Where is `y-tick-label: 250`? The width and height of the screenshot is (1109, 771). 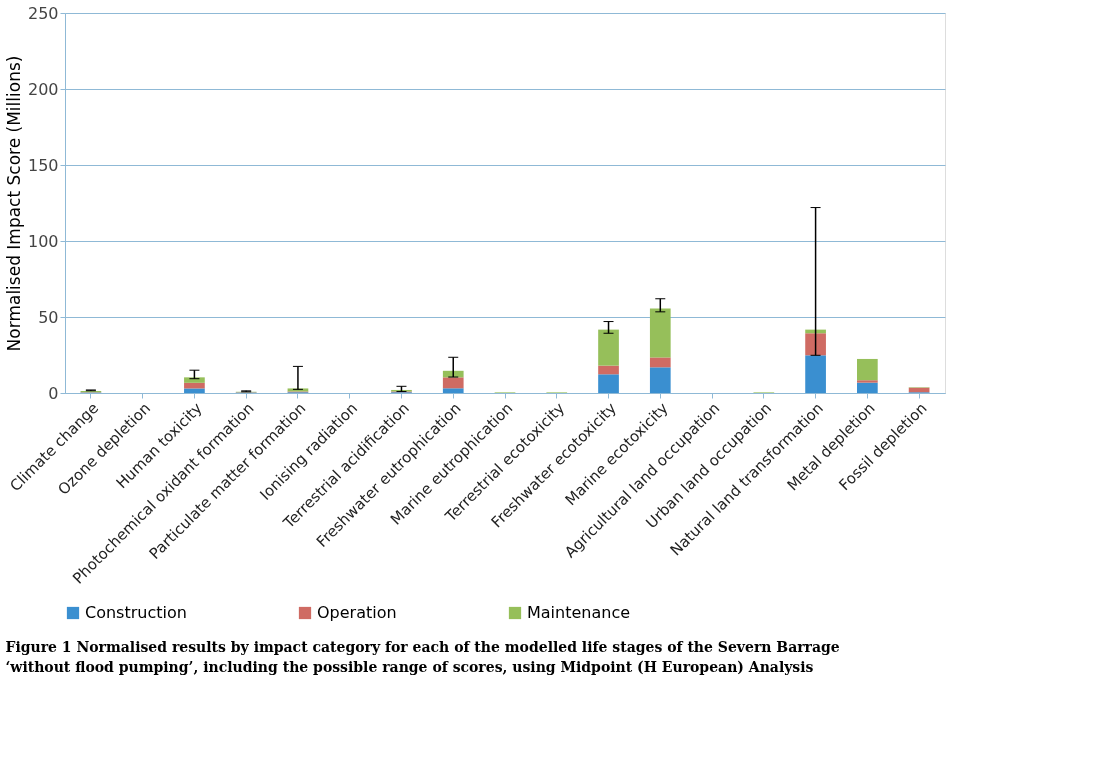
y-tick-label: 250 is located at coordinates (43, 13).